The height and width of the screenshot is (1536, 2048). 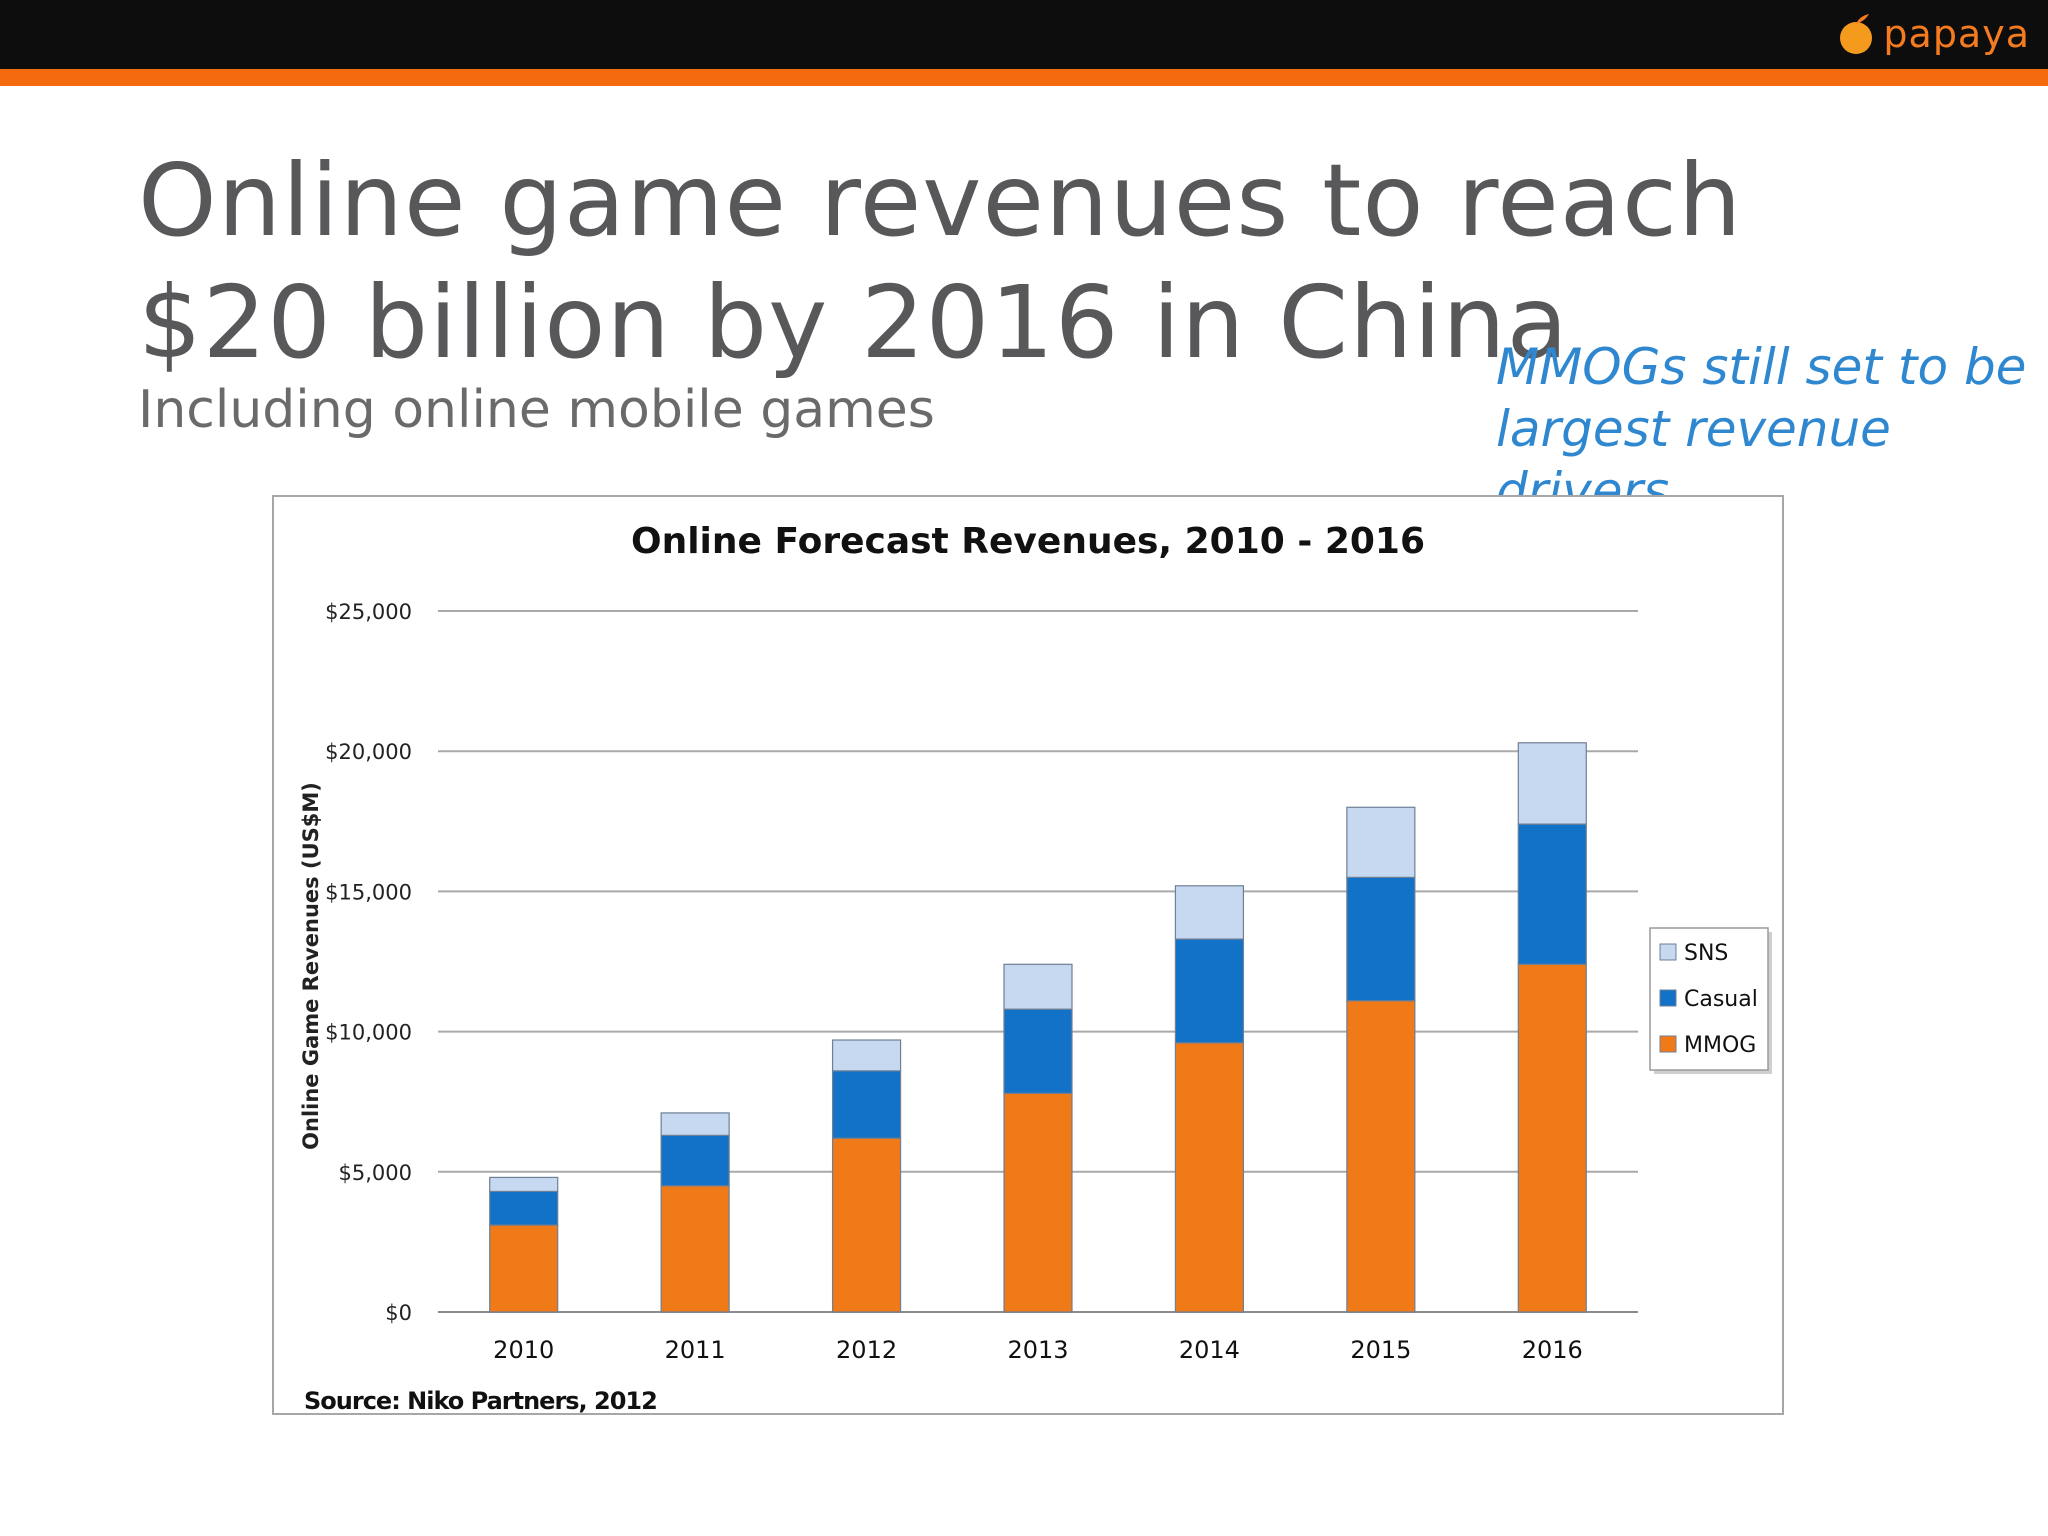 What do you see at coordinates (480, 1400) in the screenshot?
I see `chart-source: Source: Niko Partners, 2012` at bounding box center [480, 1400].